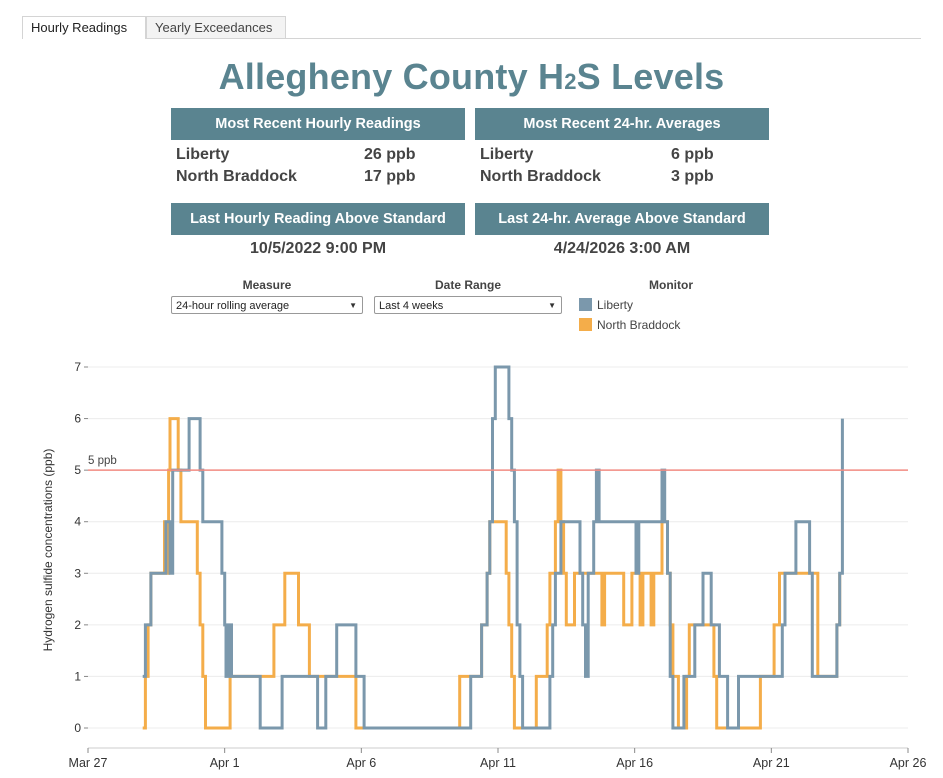 The height and width of the screenshot is (778, 943). I want to click on hourly-row-2-value: 17 ppb, so click(390, 176).